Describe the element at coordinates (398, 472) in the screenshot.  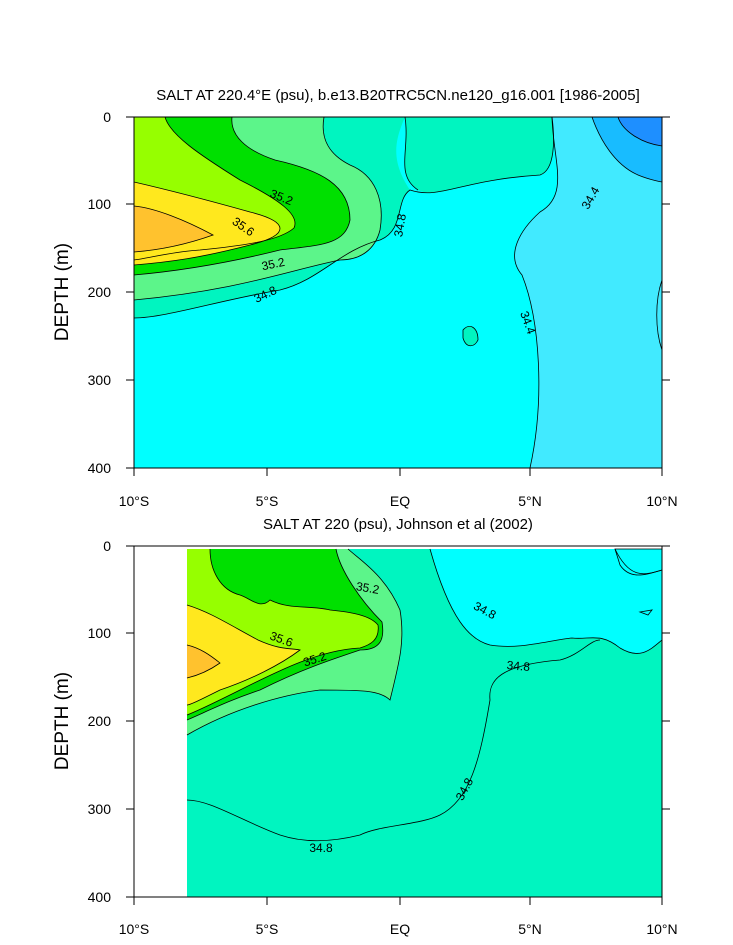
I see `panel-1-x-ticks` at that location.